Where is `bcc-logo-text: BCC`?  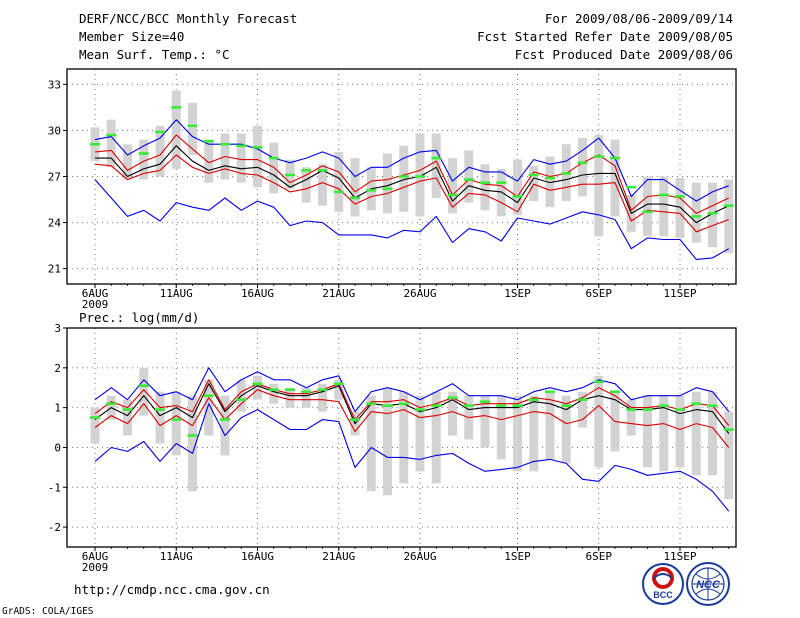 bcc-logo-text: BCC is located at coordinates (663, 595).